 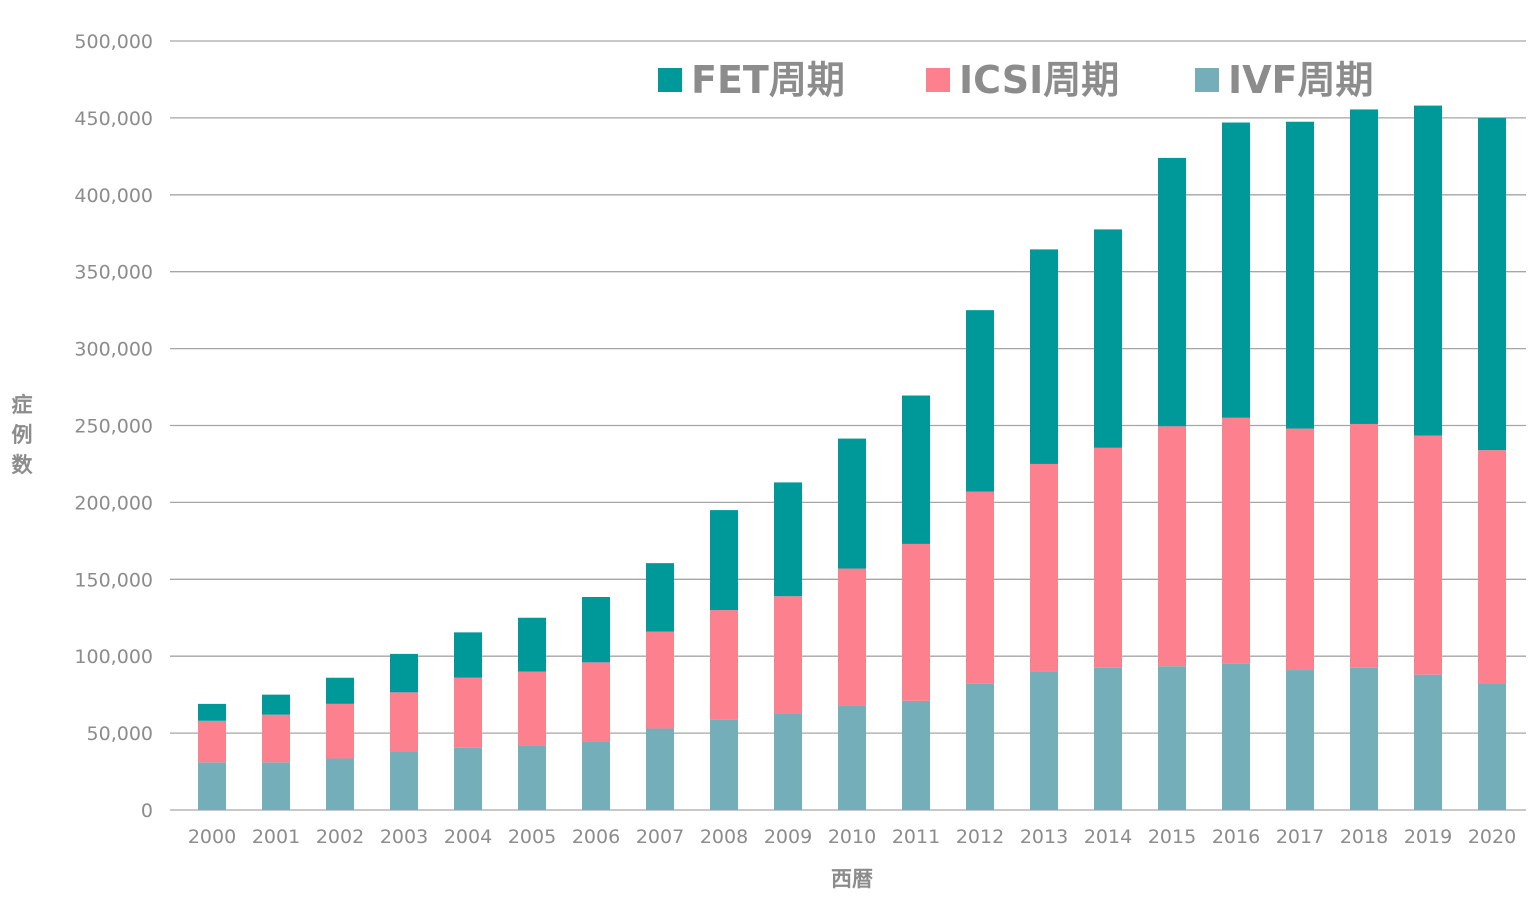 I want to click on bar-FET周期-2007, so click(x=660, y=597).